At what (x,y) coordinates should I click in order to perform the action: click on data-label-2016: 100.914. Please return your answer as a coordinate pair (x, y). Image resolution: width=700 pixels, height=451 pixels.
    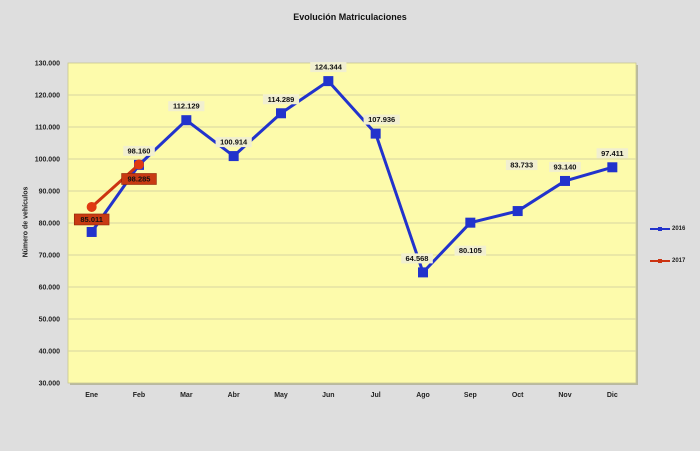
    Looking at the image, I should click on (234, 142).